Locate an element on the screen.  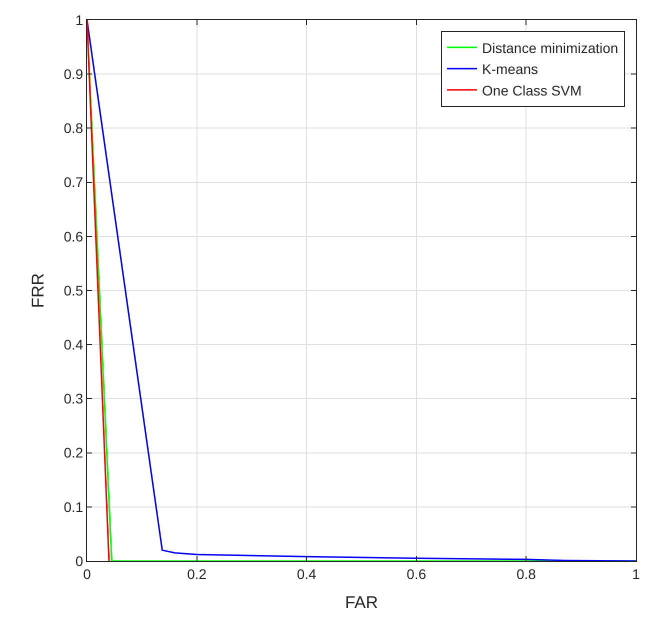
x-axis-title: FAR is located at coordinates (361, 602).